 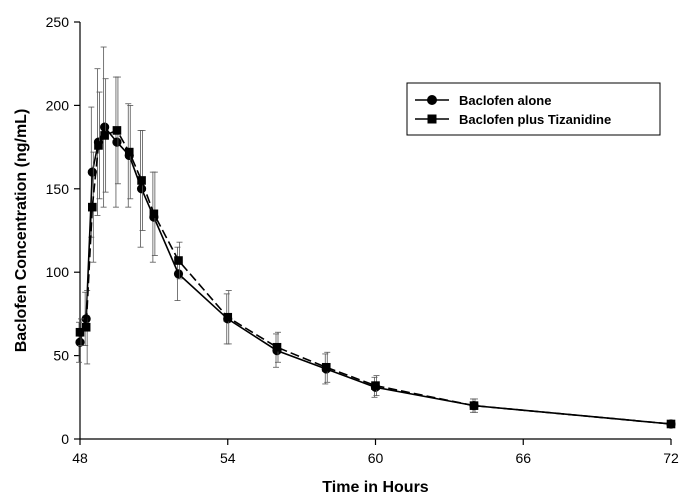 What do you see at coordinates (432, 119) in the screenshot?
I see `legend-marker-square` at bounding box center [432, 119].